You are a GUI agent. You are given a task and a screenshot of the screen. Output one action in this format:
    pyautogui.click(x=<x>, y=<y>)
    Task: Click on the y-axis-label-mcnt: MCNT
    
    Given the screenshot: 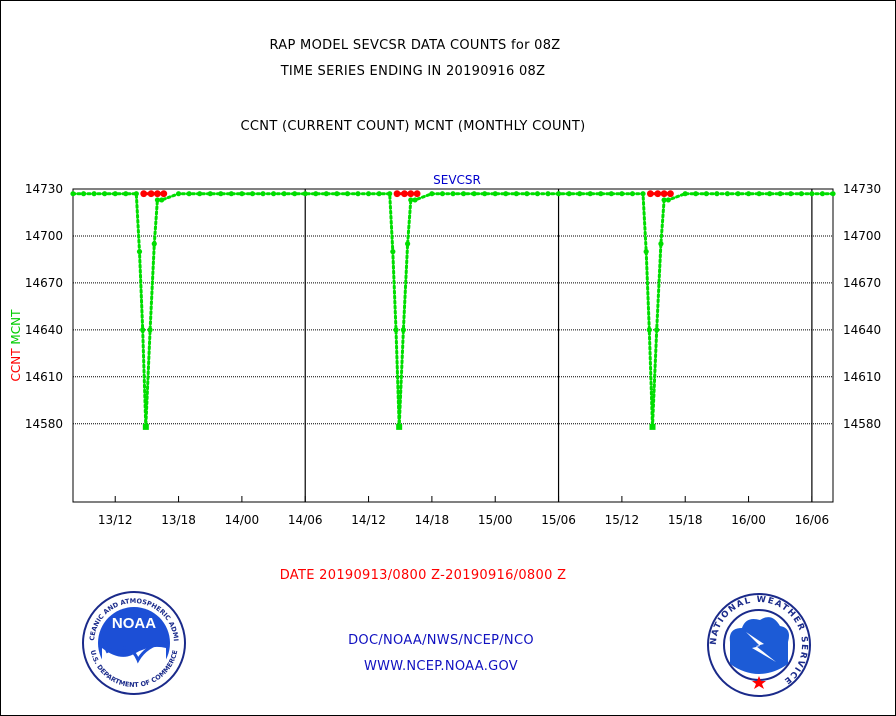 What is the action you would take?
    pyautogui.click(x=16, y=329)
    